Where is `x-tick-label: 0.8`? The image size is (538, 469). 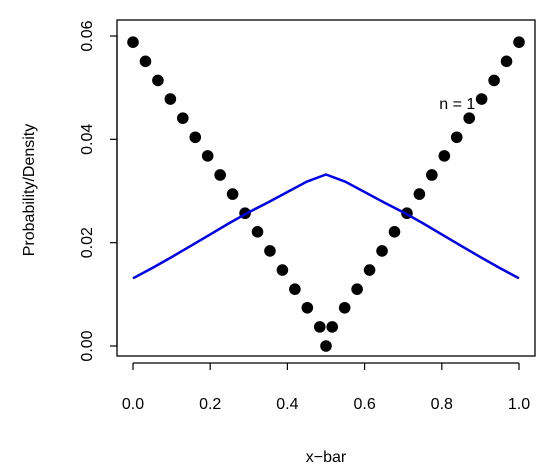
x-tick-label: 0.8 is located at coordinates (442, 404).